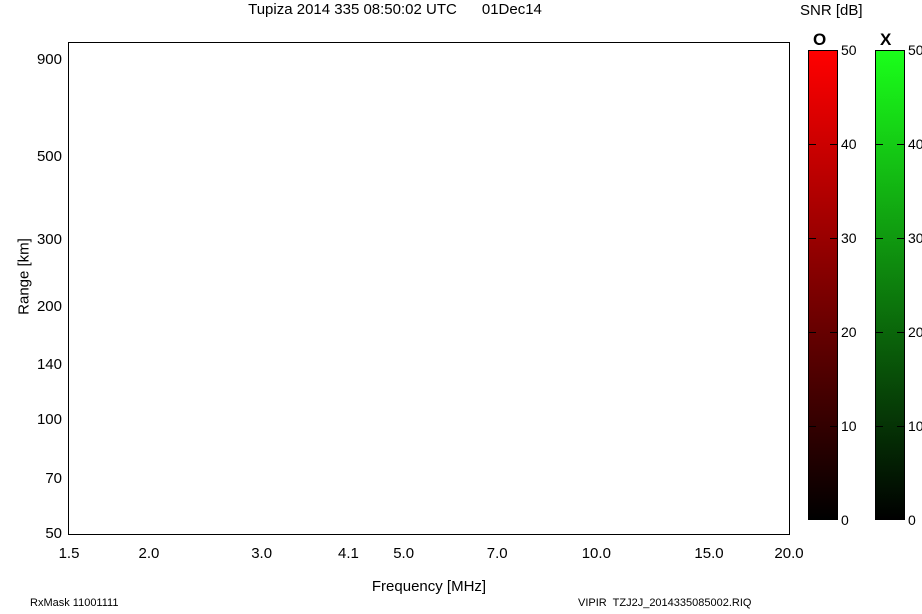 The height and width of the screenshot is (614, 922). What do you see at coordinates (845, 520) in the screenshot?
I see `colorbar-o-tick-0: 0` at bounding box center [845, 520].